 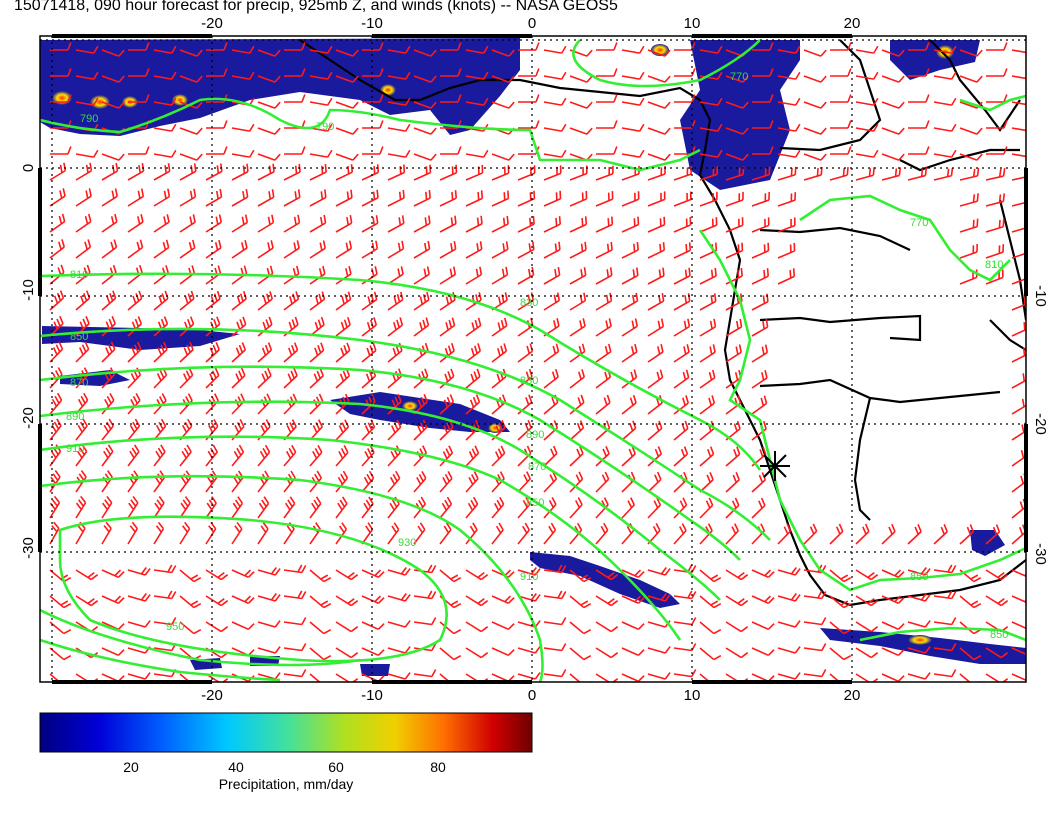 I want to click on lat-ticks-right: -10 -20 -30, so click(x=1040, y=425).